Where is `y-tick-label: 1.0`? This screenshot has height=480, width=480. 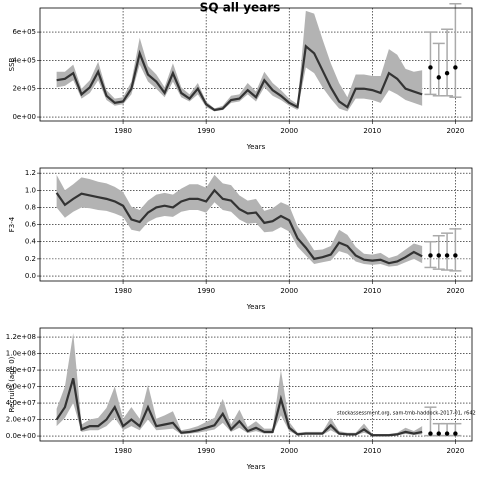
y-tick-label: 1.0 is located at coordinates (30, 190).